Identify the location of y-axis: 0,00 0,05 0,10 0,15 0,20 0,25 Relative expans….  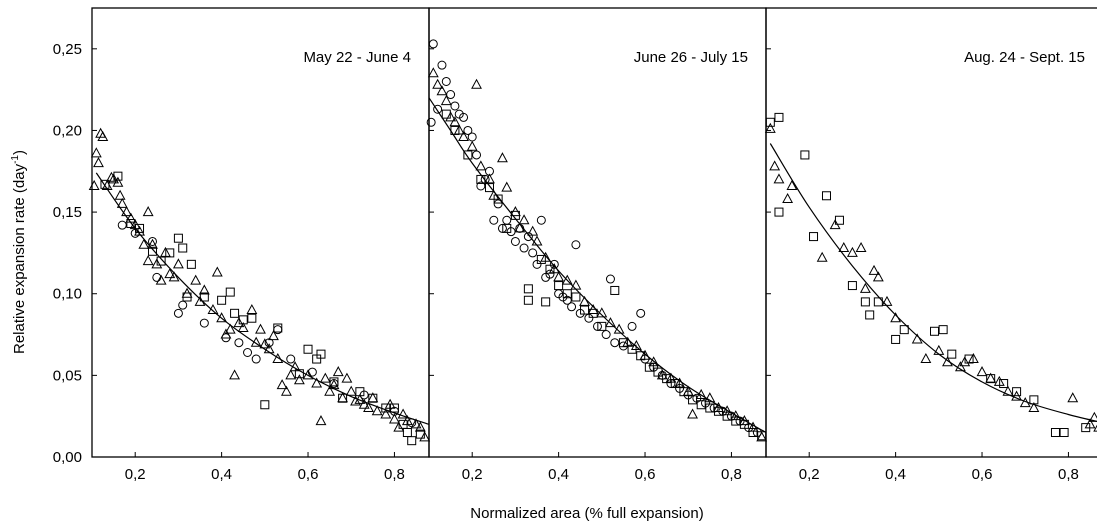
(46, 253).